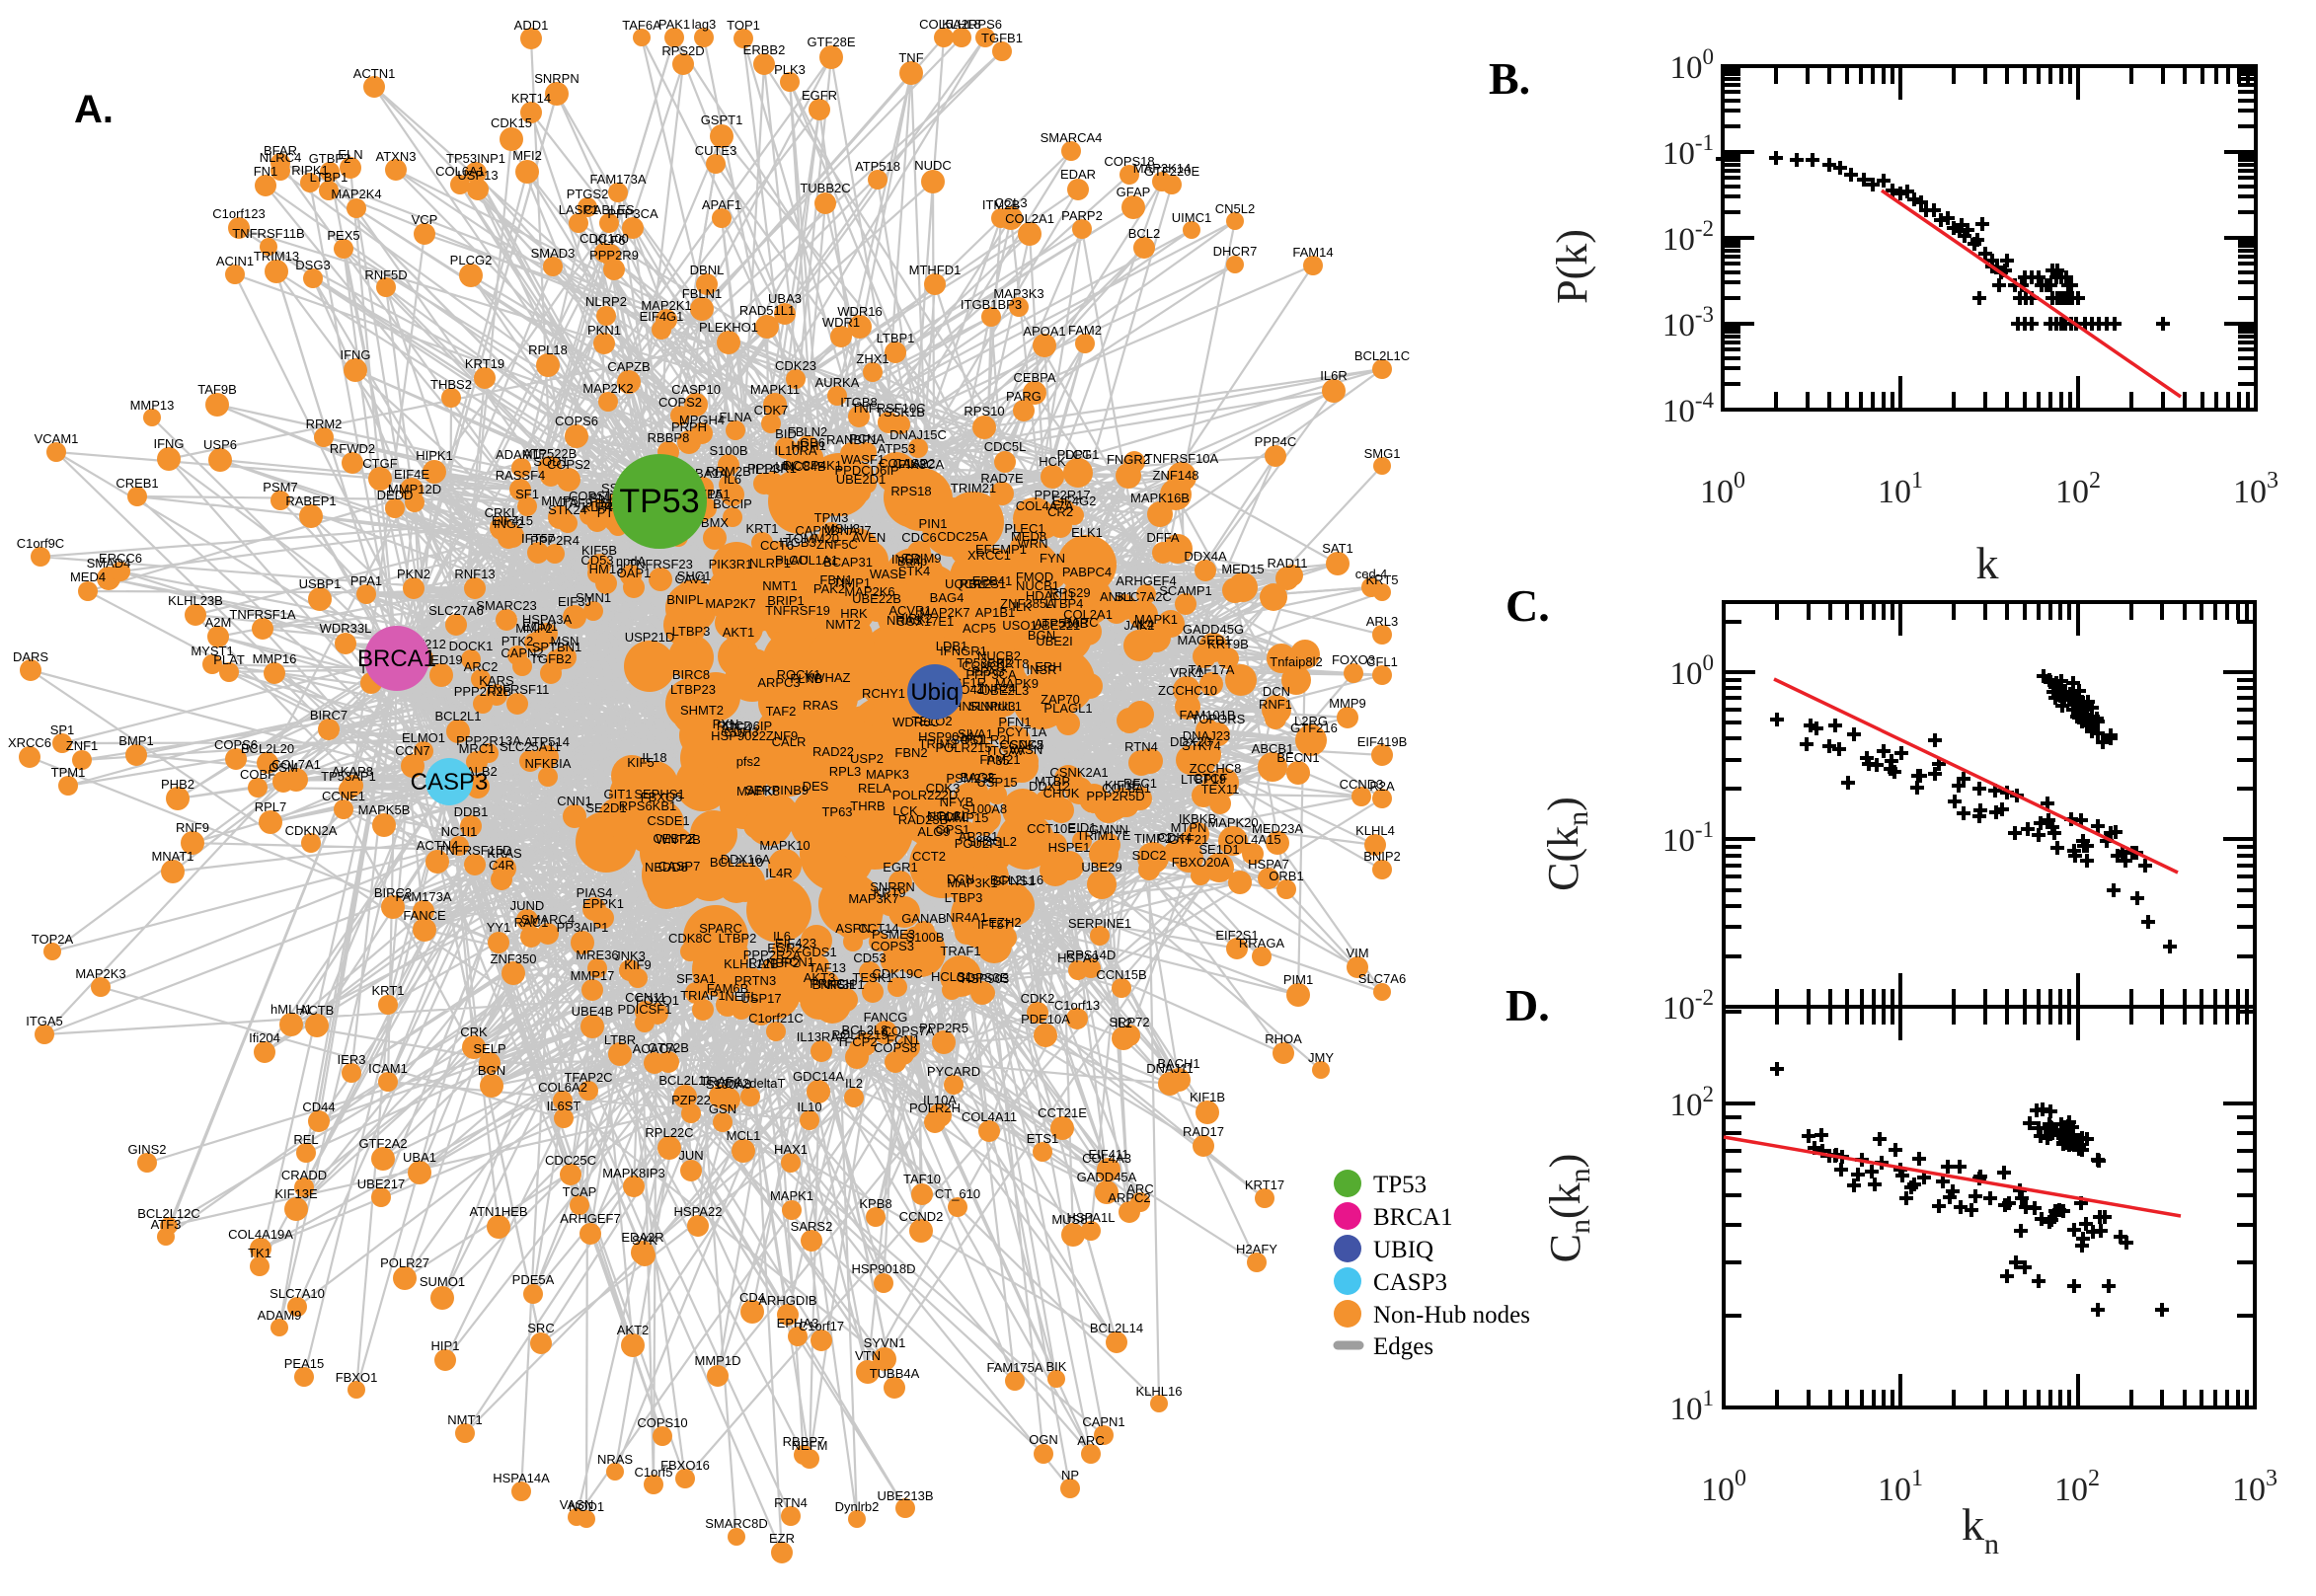 Image resolution: width=2316 pixels, height=1596 pixels. I want to click on svg-text: HIPK2, so click(914, 618).